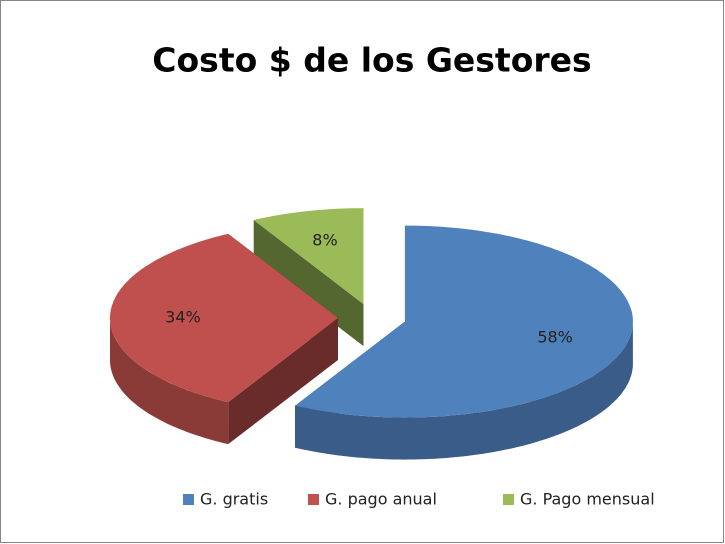 The height and width of the screenshot is (544, 725). What do you see at coordinates (555, 336) in the screenshot?
I see `data-label: 58%` at bounding box center [555, 336].